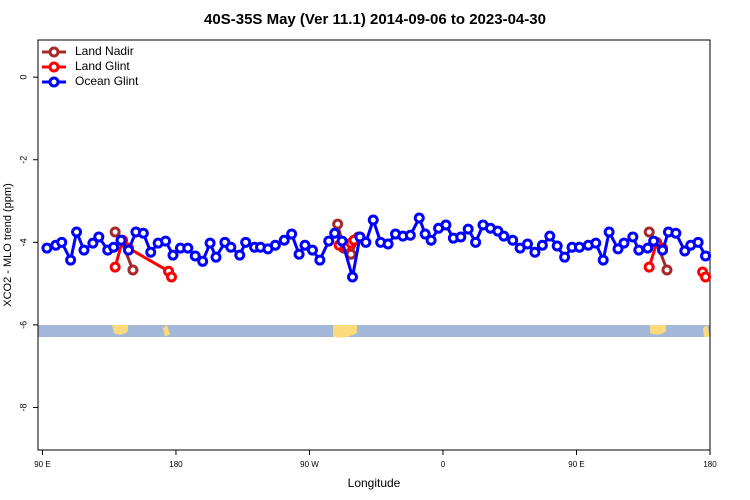 Image resolution: width=750 pixels, height=500 pixels. I want to click on y-tick-label: 0, so click(23, 77).